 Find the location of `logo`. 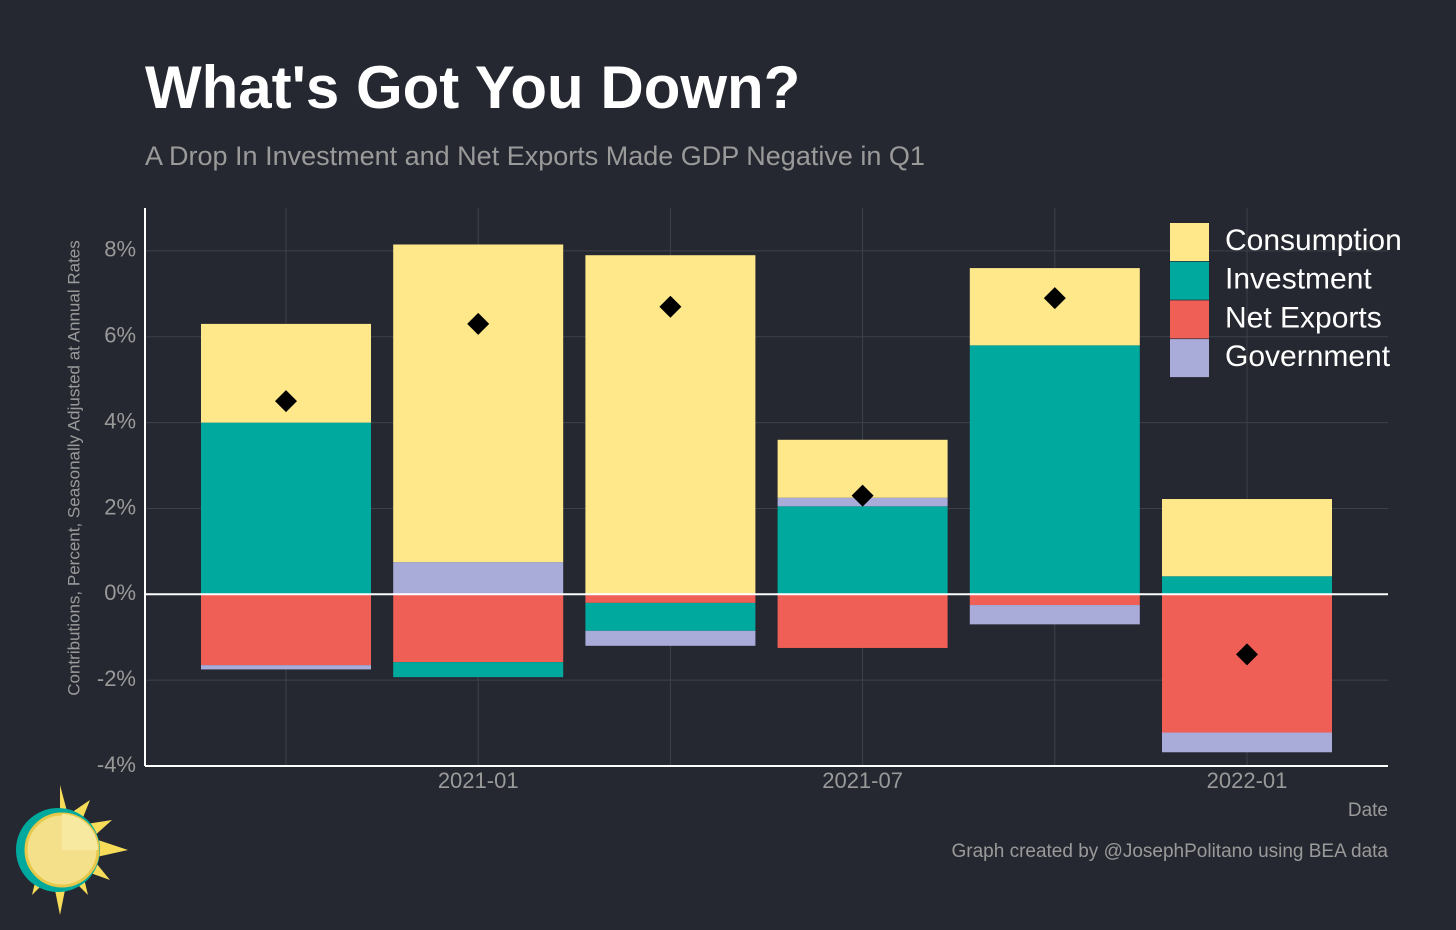

logo is located at coordinates (72, 850).